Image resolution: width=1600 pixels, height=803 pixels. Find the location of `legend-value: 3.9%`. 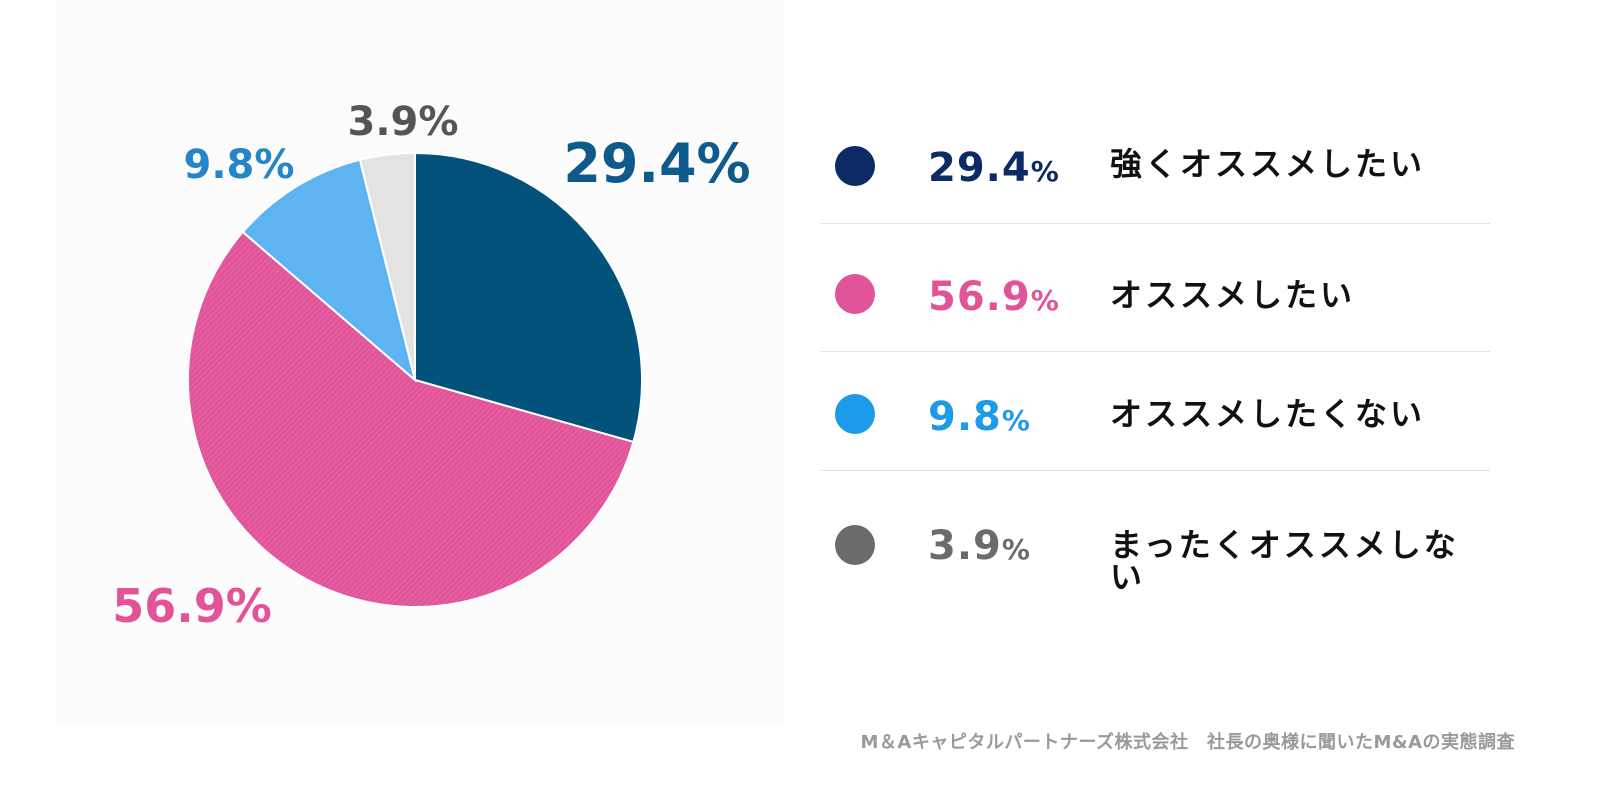

legend-value: 3.9% is located at coordinates (979, 546).